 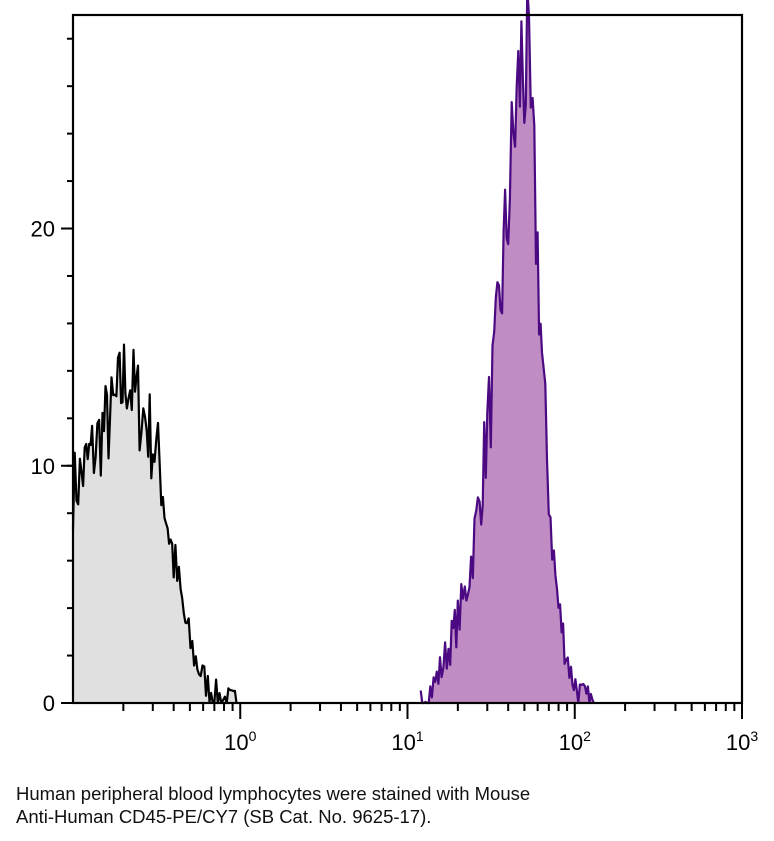 I want to click on x-tick-label: 10¹, so click(x=407, y=741).